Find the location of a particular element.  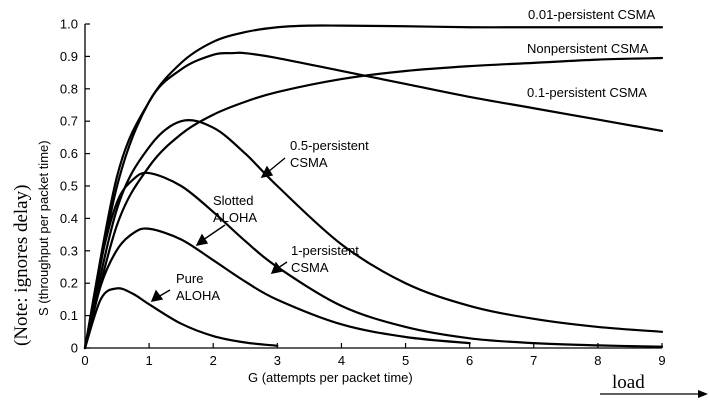

x-tick-label: 6 is located at coordinates (469, 360).